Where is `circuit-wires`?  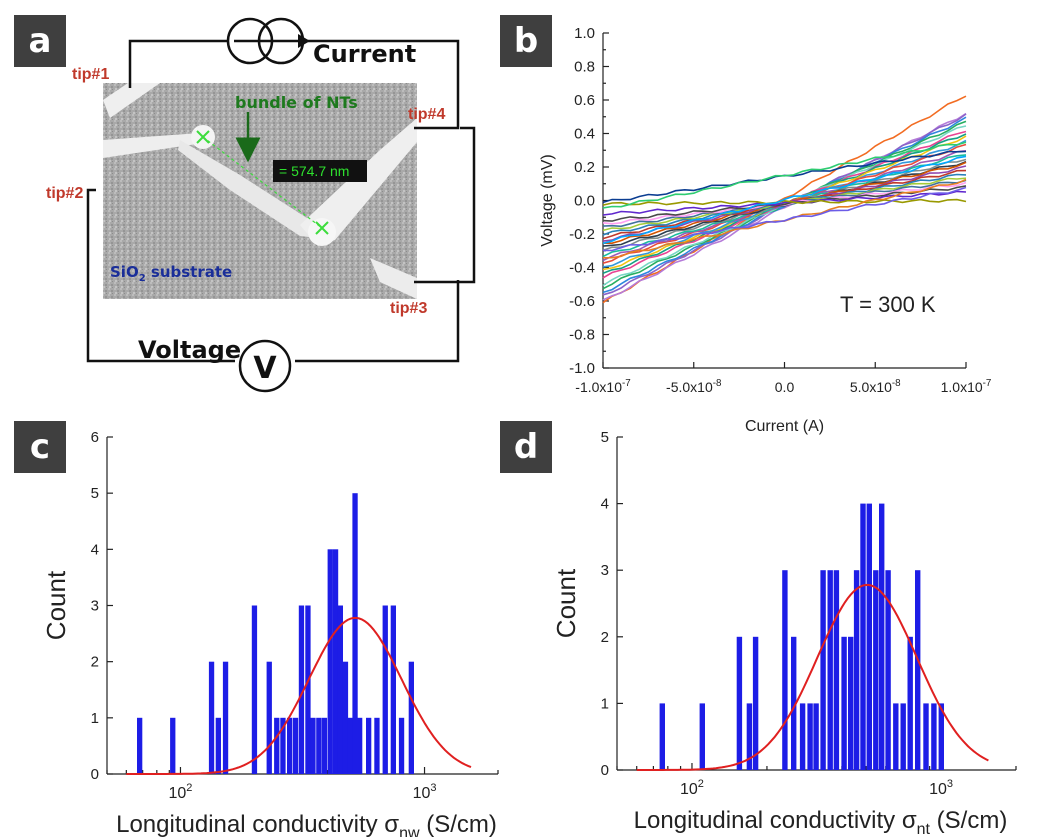 circuit-wires is located at coordinates (281, 201).